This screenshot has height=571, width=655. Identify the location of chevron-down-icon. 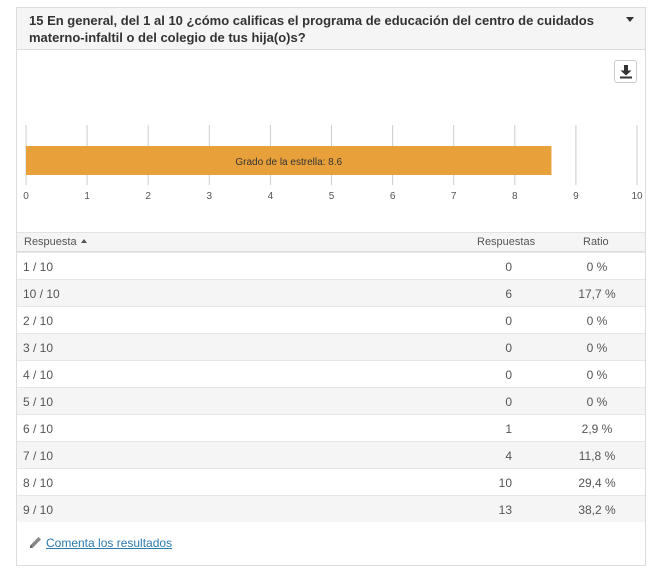
(630, 19).